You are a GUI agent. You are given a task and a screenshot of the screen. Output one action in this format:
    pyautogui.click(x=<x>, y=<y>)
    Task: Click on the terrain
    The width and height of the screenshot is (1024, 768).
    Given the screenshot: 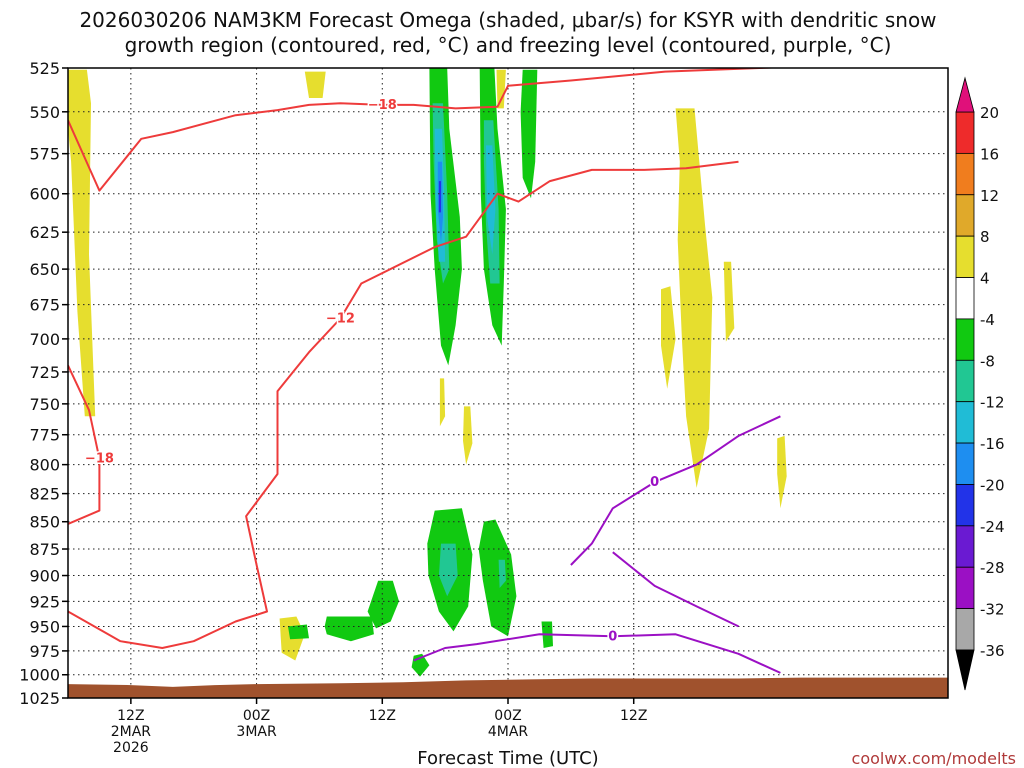 What is the action you would take?
    pyautogui.click(x=508, y=687)
    